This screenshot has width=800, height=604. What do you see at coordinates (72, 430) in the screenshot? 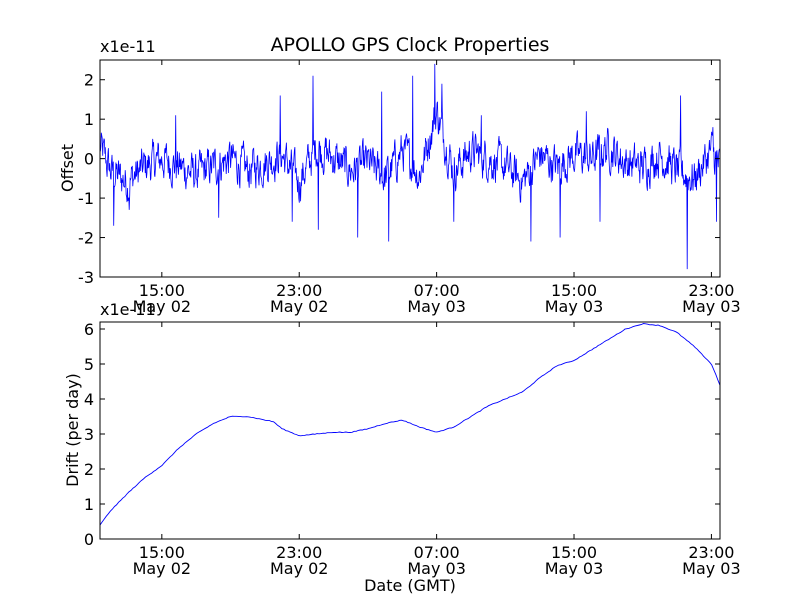
I see `drift-y-axis-label: Drift (per day)` at bounding box center [72, 430].